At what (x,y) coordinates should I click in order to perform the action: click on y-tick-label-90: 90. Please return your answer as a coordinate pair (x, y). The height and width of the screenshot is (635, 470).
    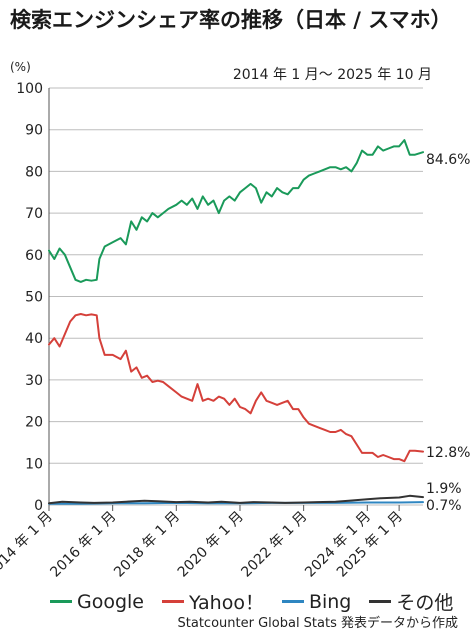
    Looking at the image, I should click on (34, 131).